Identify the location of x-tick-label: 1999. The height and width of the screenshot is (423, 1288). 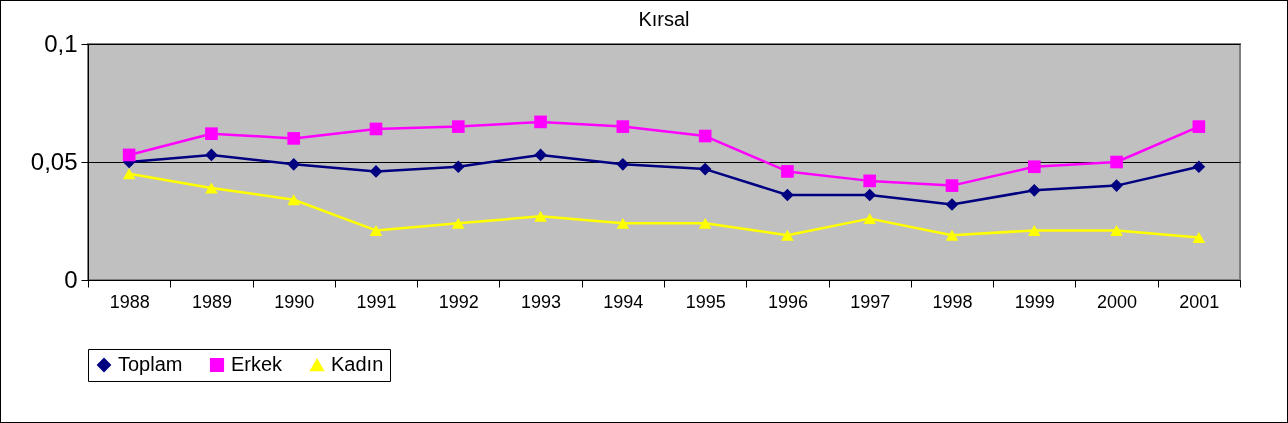
(1034, 301).